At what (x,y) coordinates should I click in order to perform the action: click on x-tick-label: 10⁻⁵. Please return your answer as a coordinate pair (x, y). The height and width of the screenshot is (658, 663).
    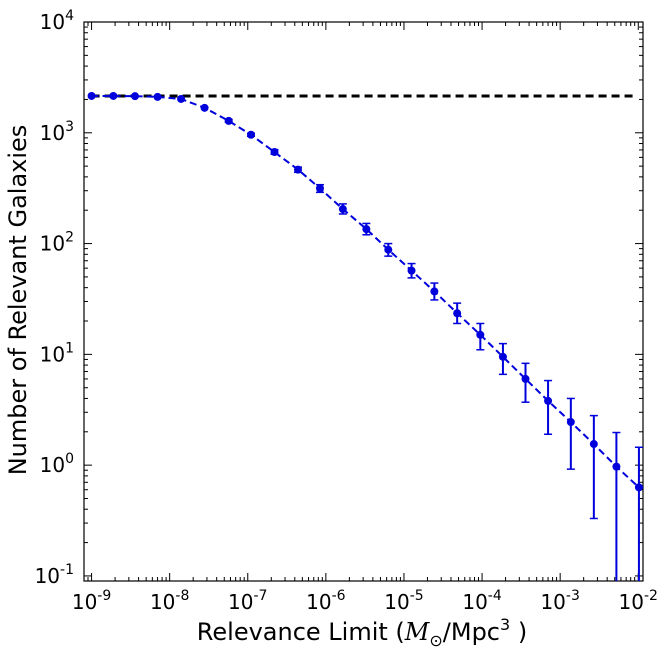
    Looking at the image, I should click on (403, 601).